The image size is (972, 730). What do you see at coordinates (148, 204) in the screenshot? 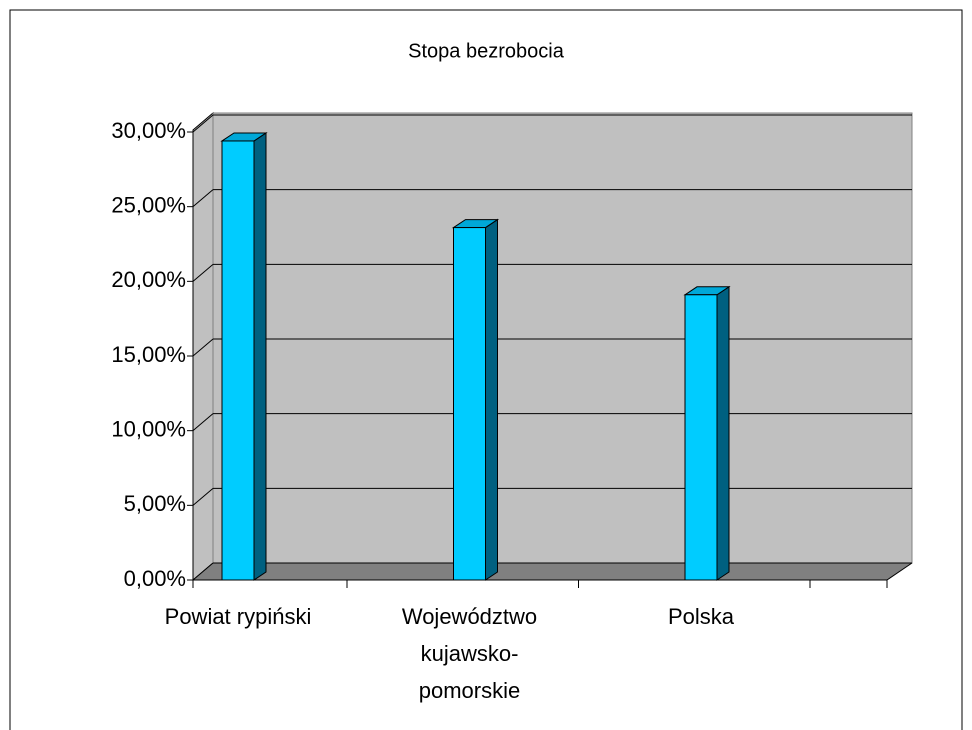
I see `y-tick-label: 25,00%` at bounding box center [148, 204].